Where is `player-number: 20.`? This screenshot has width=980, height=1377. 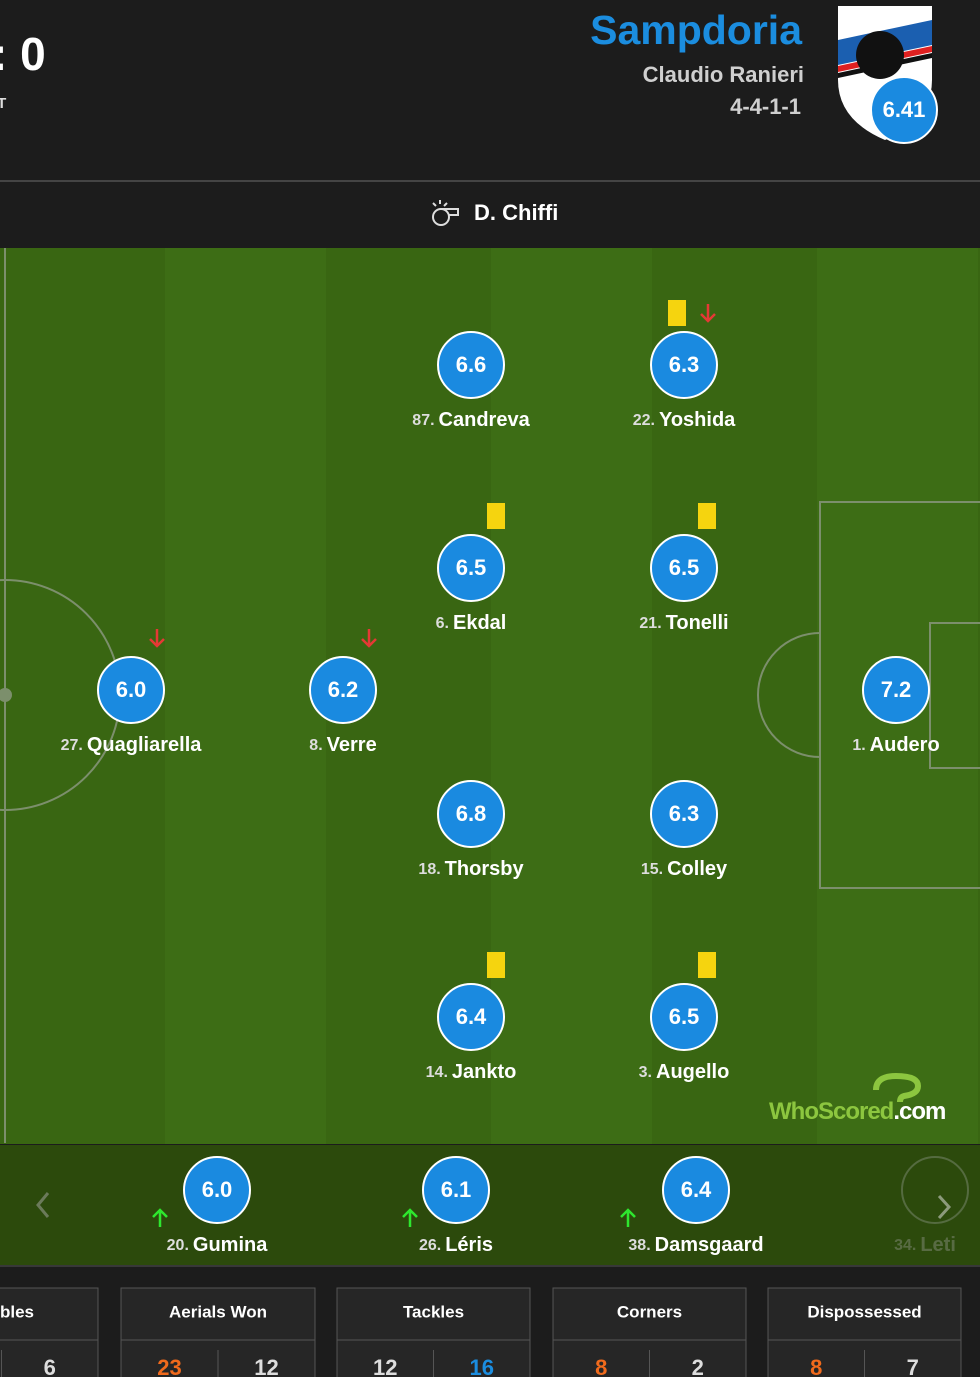 player-number: 20. is located at coordinates (178, 1245).